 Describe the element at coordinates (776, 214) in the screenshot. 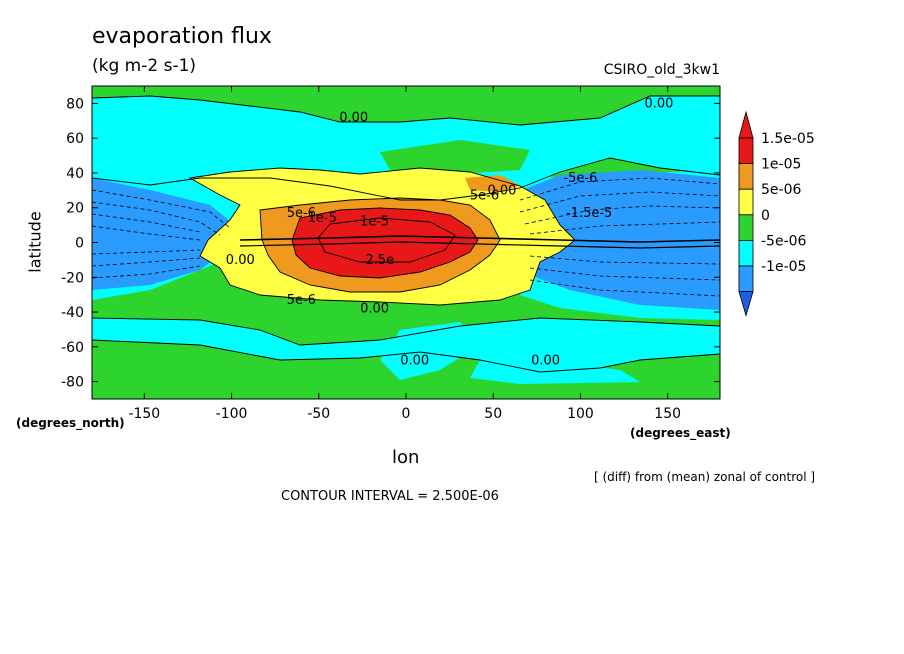

I see `legend: 1.5e-05 1e-05 5e-06 0 -5e-06 -1e-05` at that location.